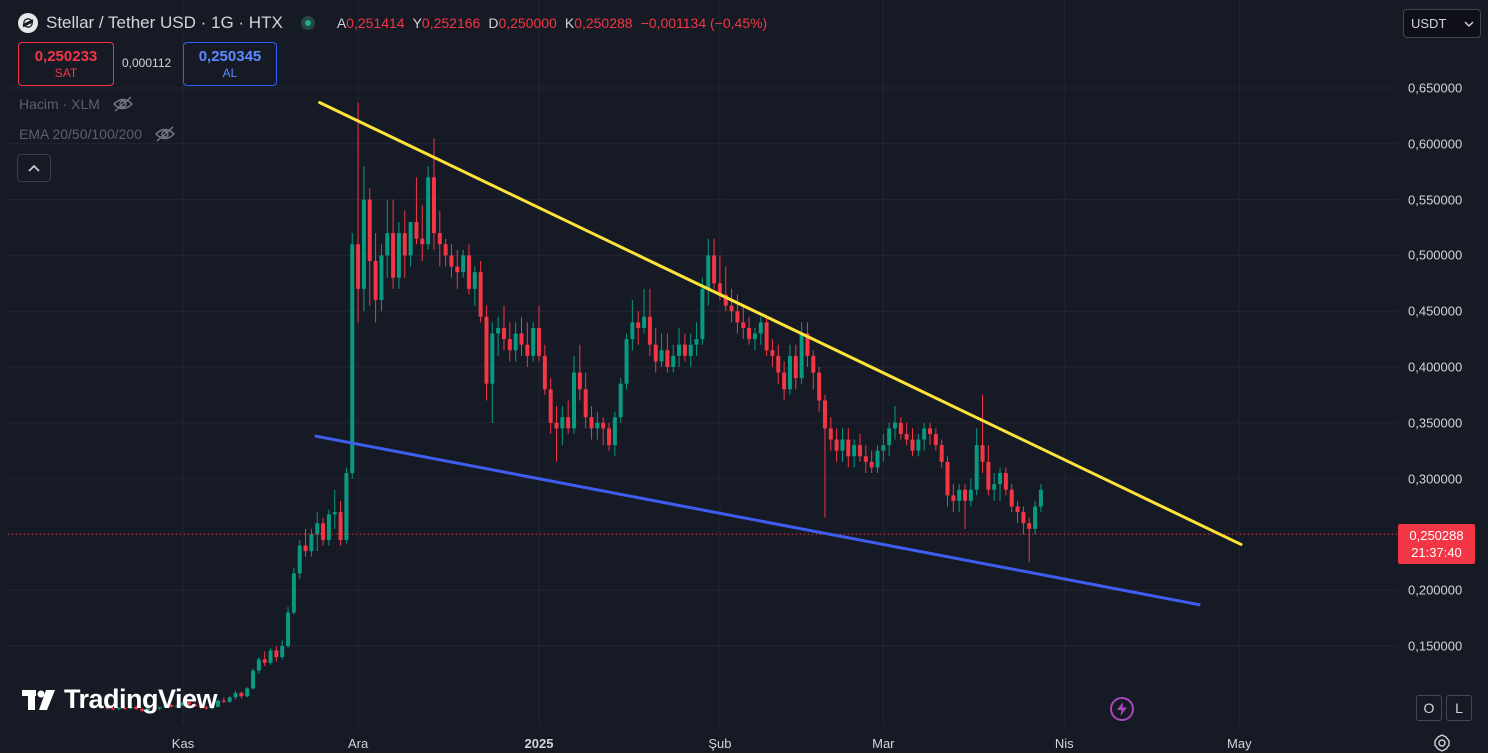  What do you see at coordinates (1436, 552) in the screenshot?
I see `bar-countdown: 21:37:40` at bounding box center [1436, 552].